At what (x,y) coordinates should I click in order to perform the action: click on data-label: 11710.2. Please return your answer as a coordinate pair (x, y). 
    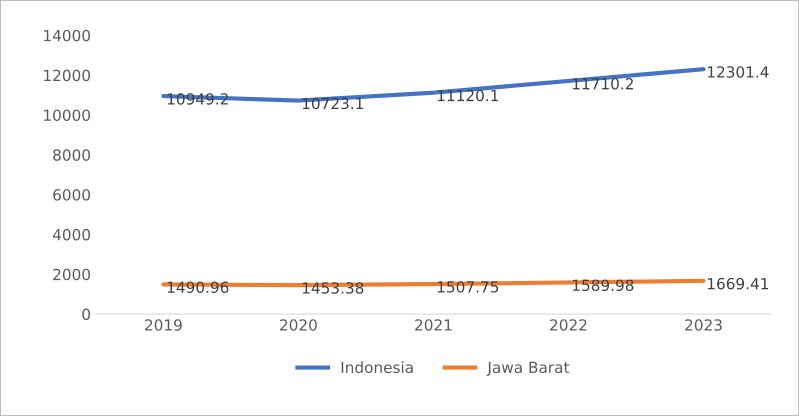
    Looking at the image, I should click on (602, 84).